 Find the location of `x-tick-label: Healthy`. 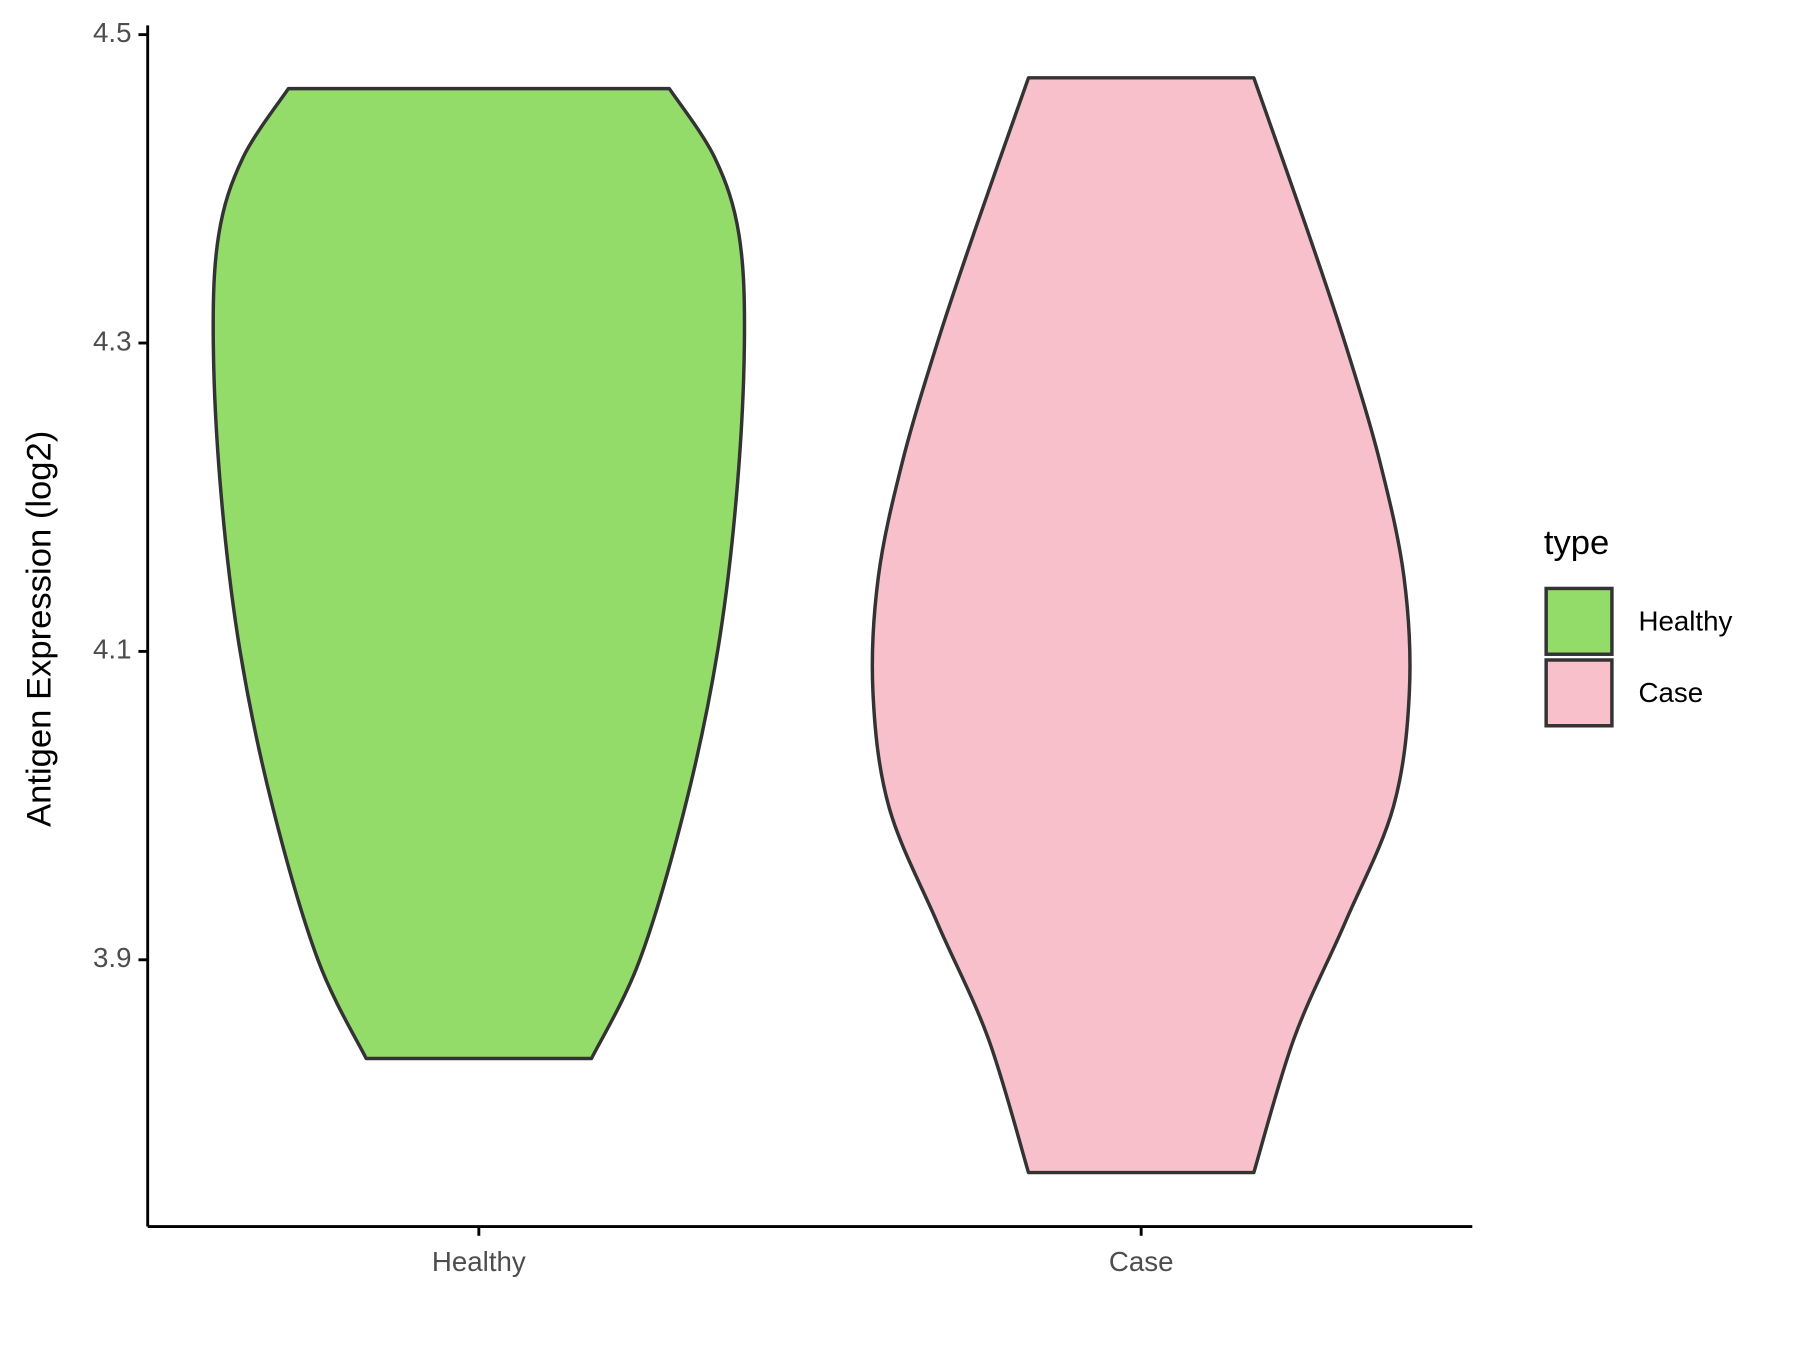

x-tick-label: Healthy is located at coordinates (479, 1261).